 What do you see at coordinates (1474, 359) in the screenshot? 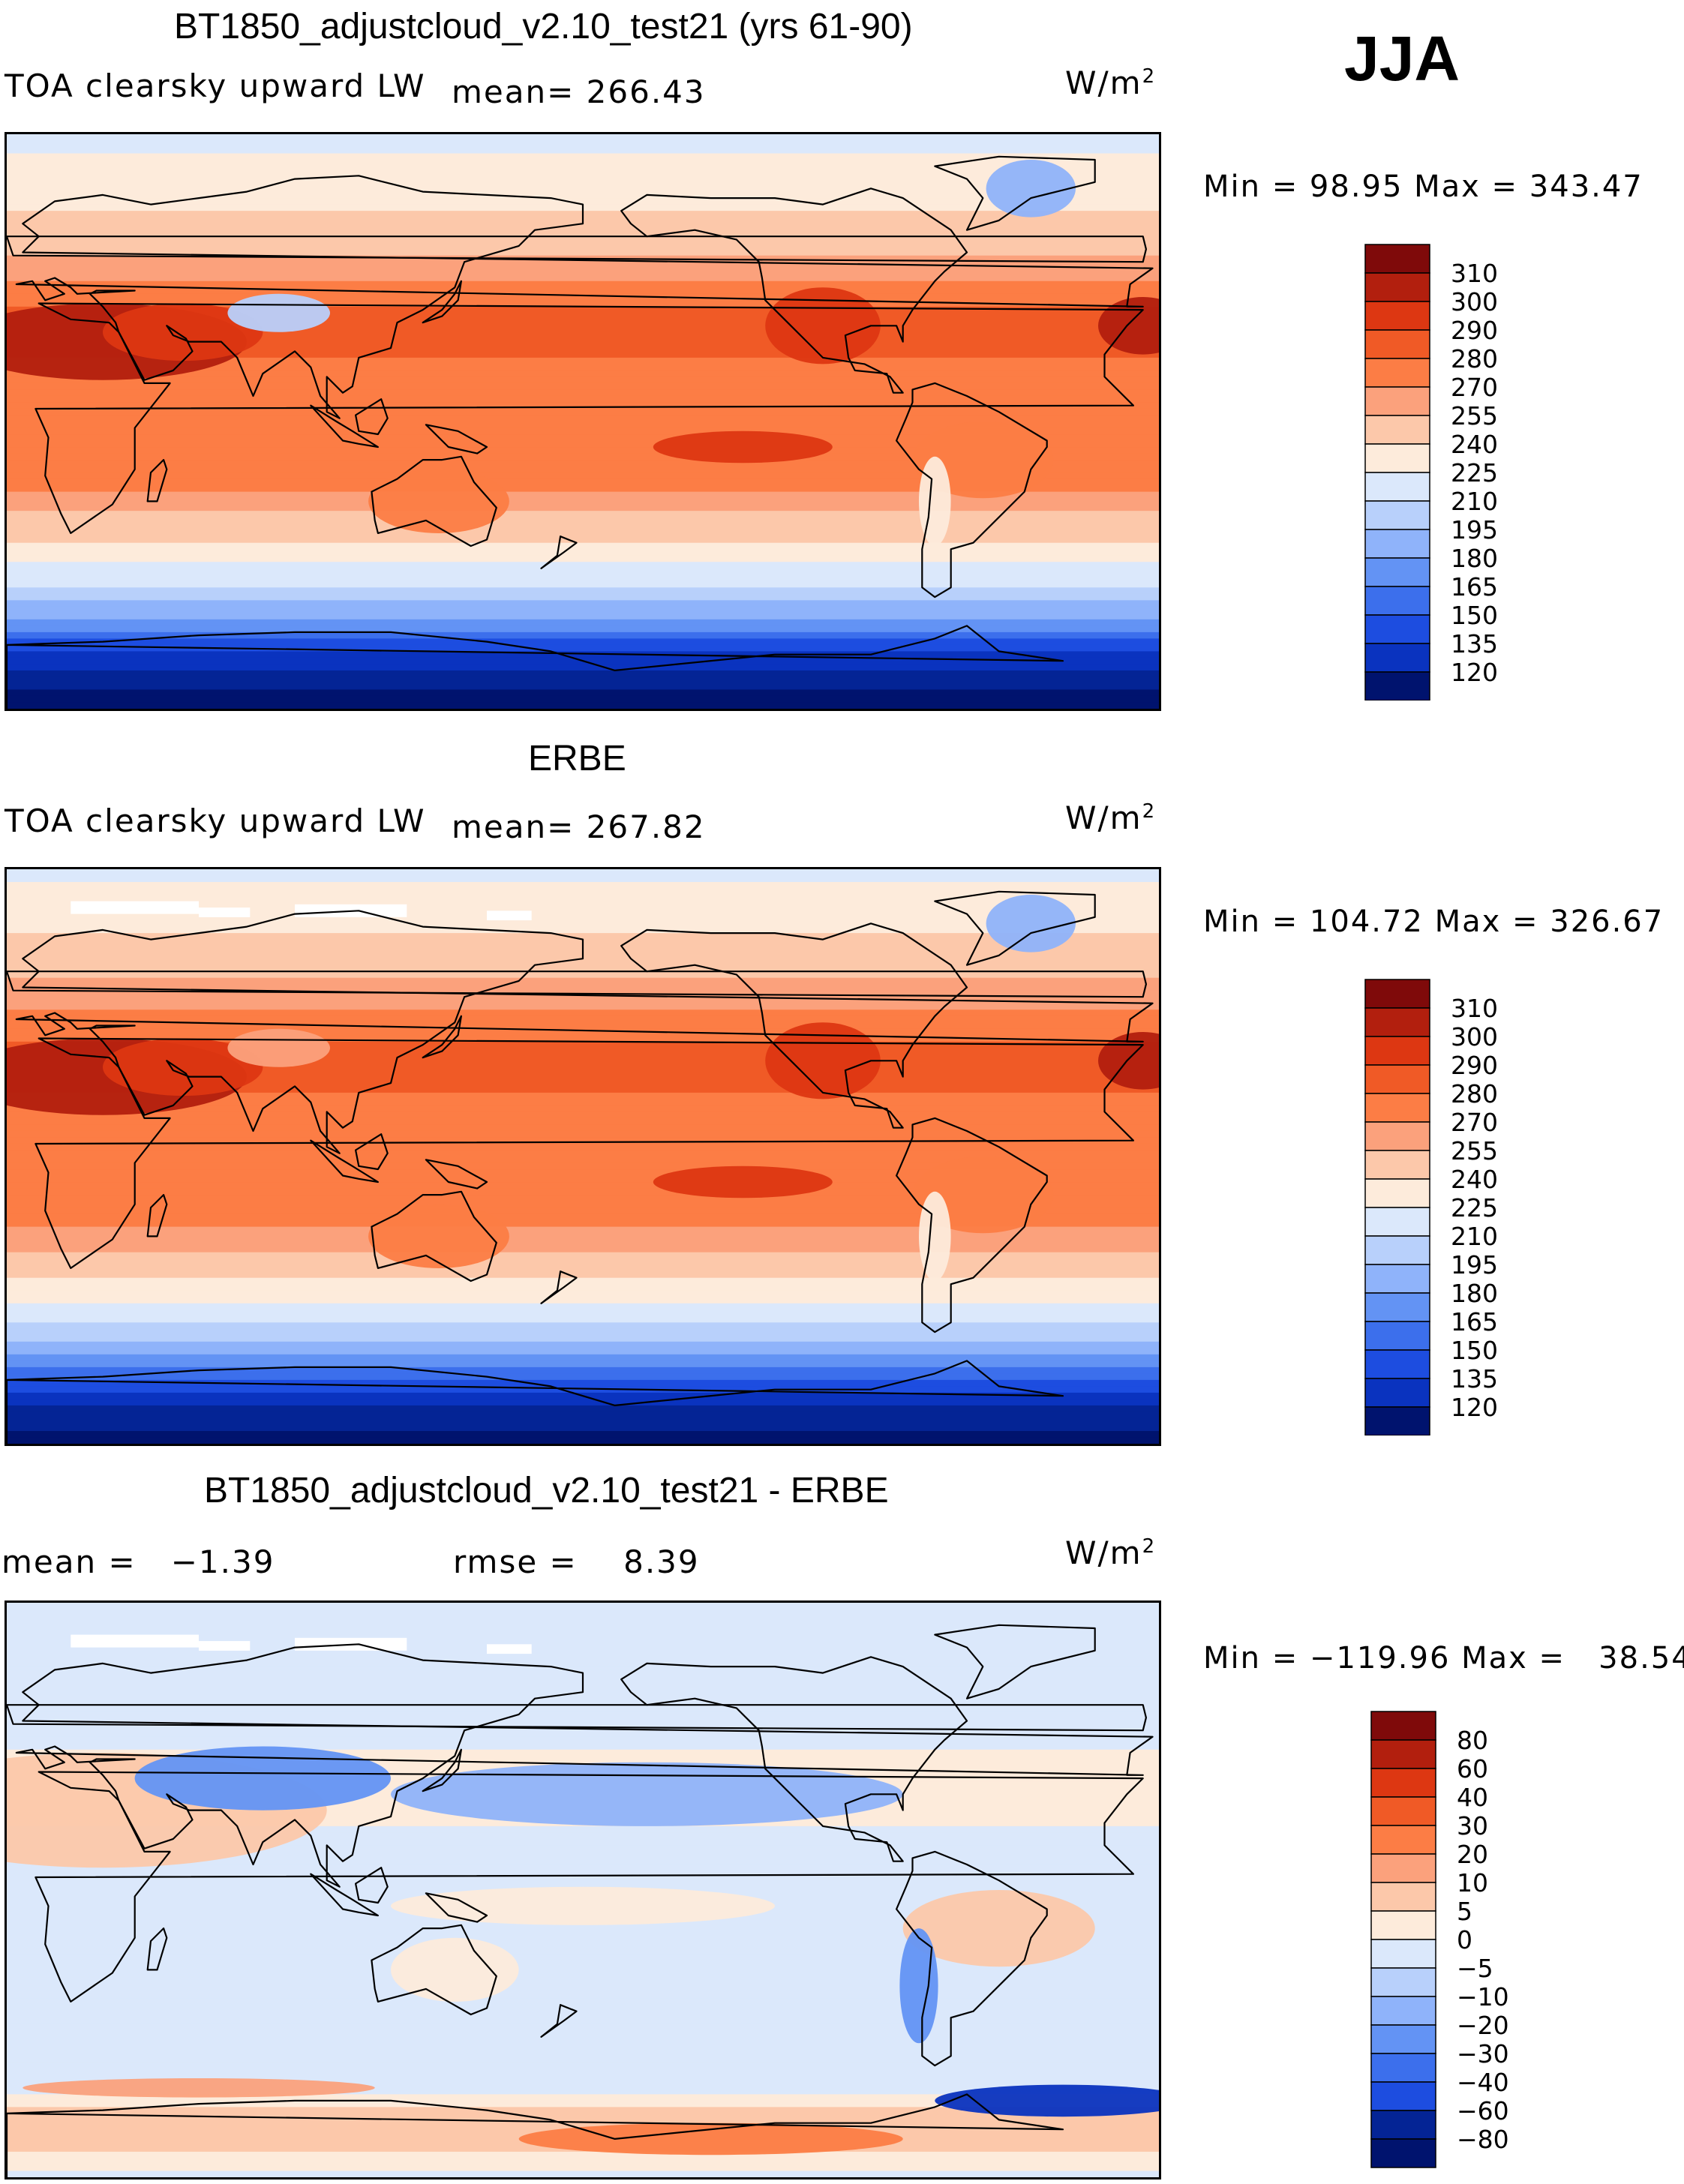
I see `colorbar-label: 280` at bounding box center [1474, 359].